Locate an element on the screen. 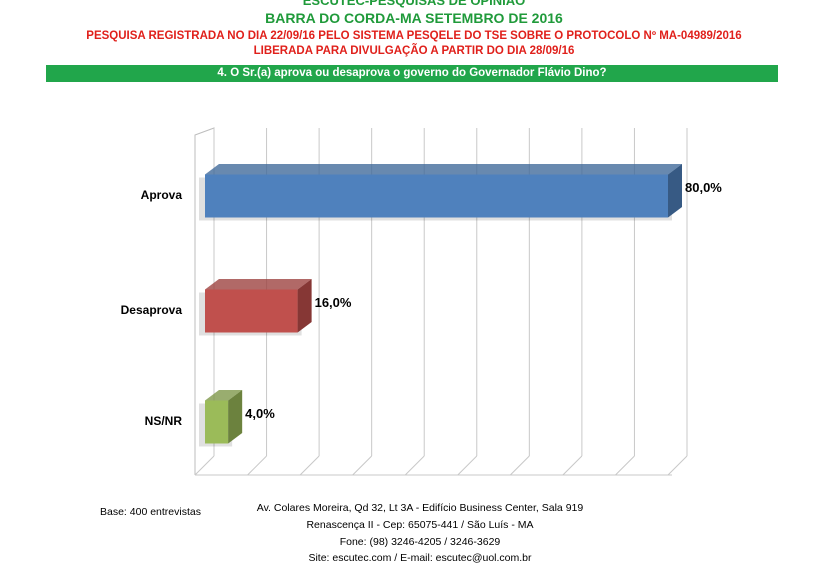  data-label: 80,0% is located at coordinates (703, 187).